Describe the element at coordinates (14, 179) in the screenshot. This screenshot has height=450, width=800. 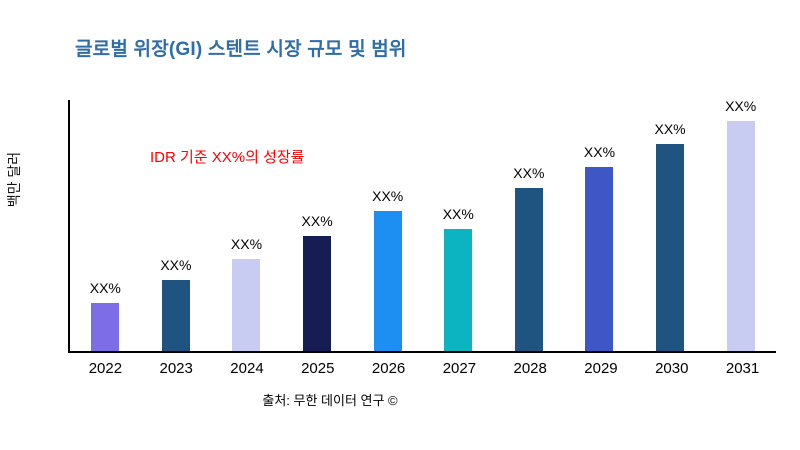
I see `y-axis-label: 백만 달러` at that location.